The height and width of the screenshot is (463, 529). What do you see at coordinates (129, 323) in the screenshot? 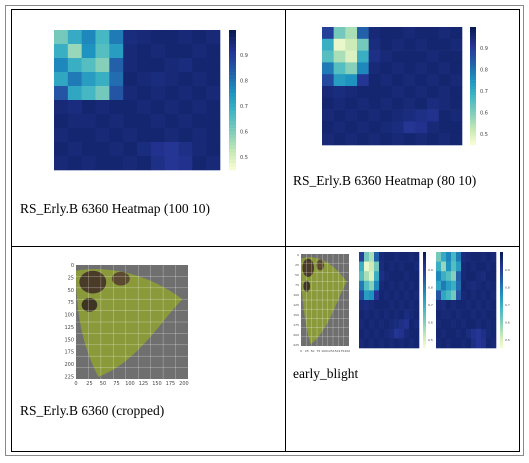
I see `leaf-leaf` at bounding box center [129, 323].